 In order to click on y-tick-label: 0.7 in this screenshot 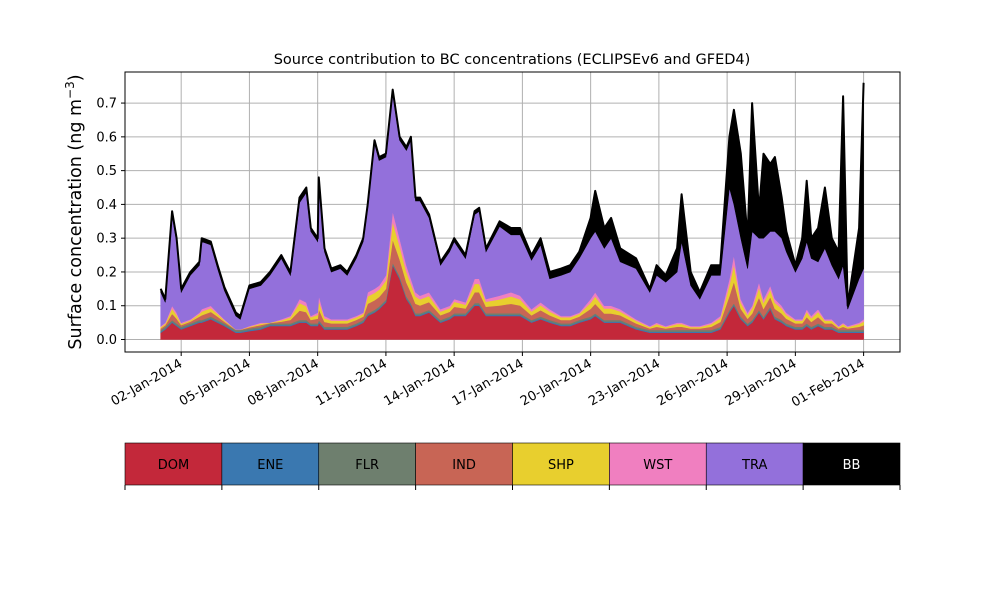, I will do `click(106, 104)`.